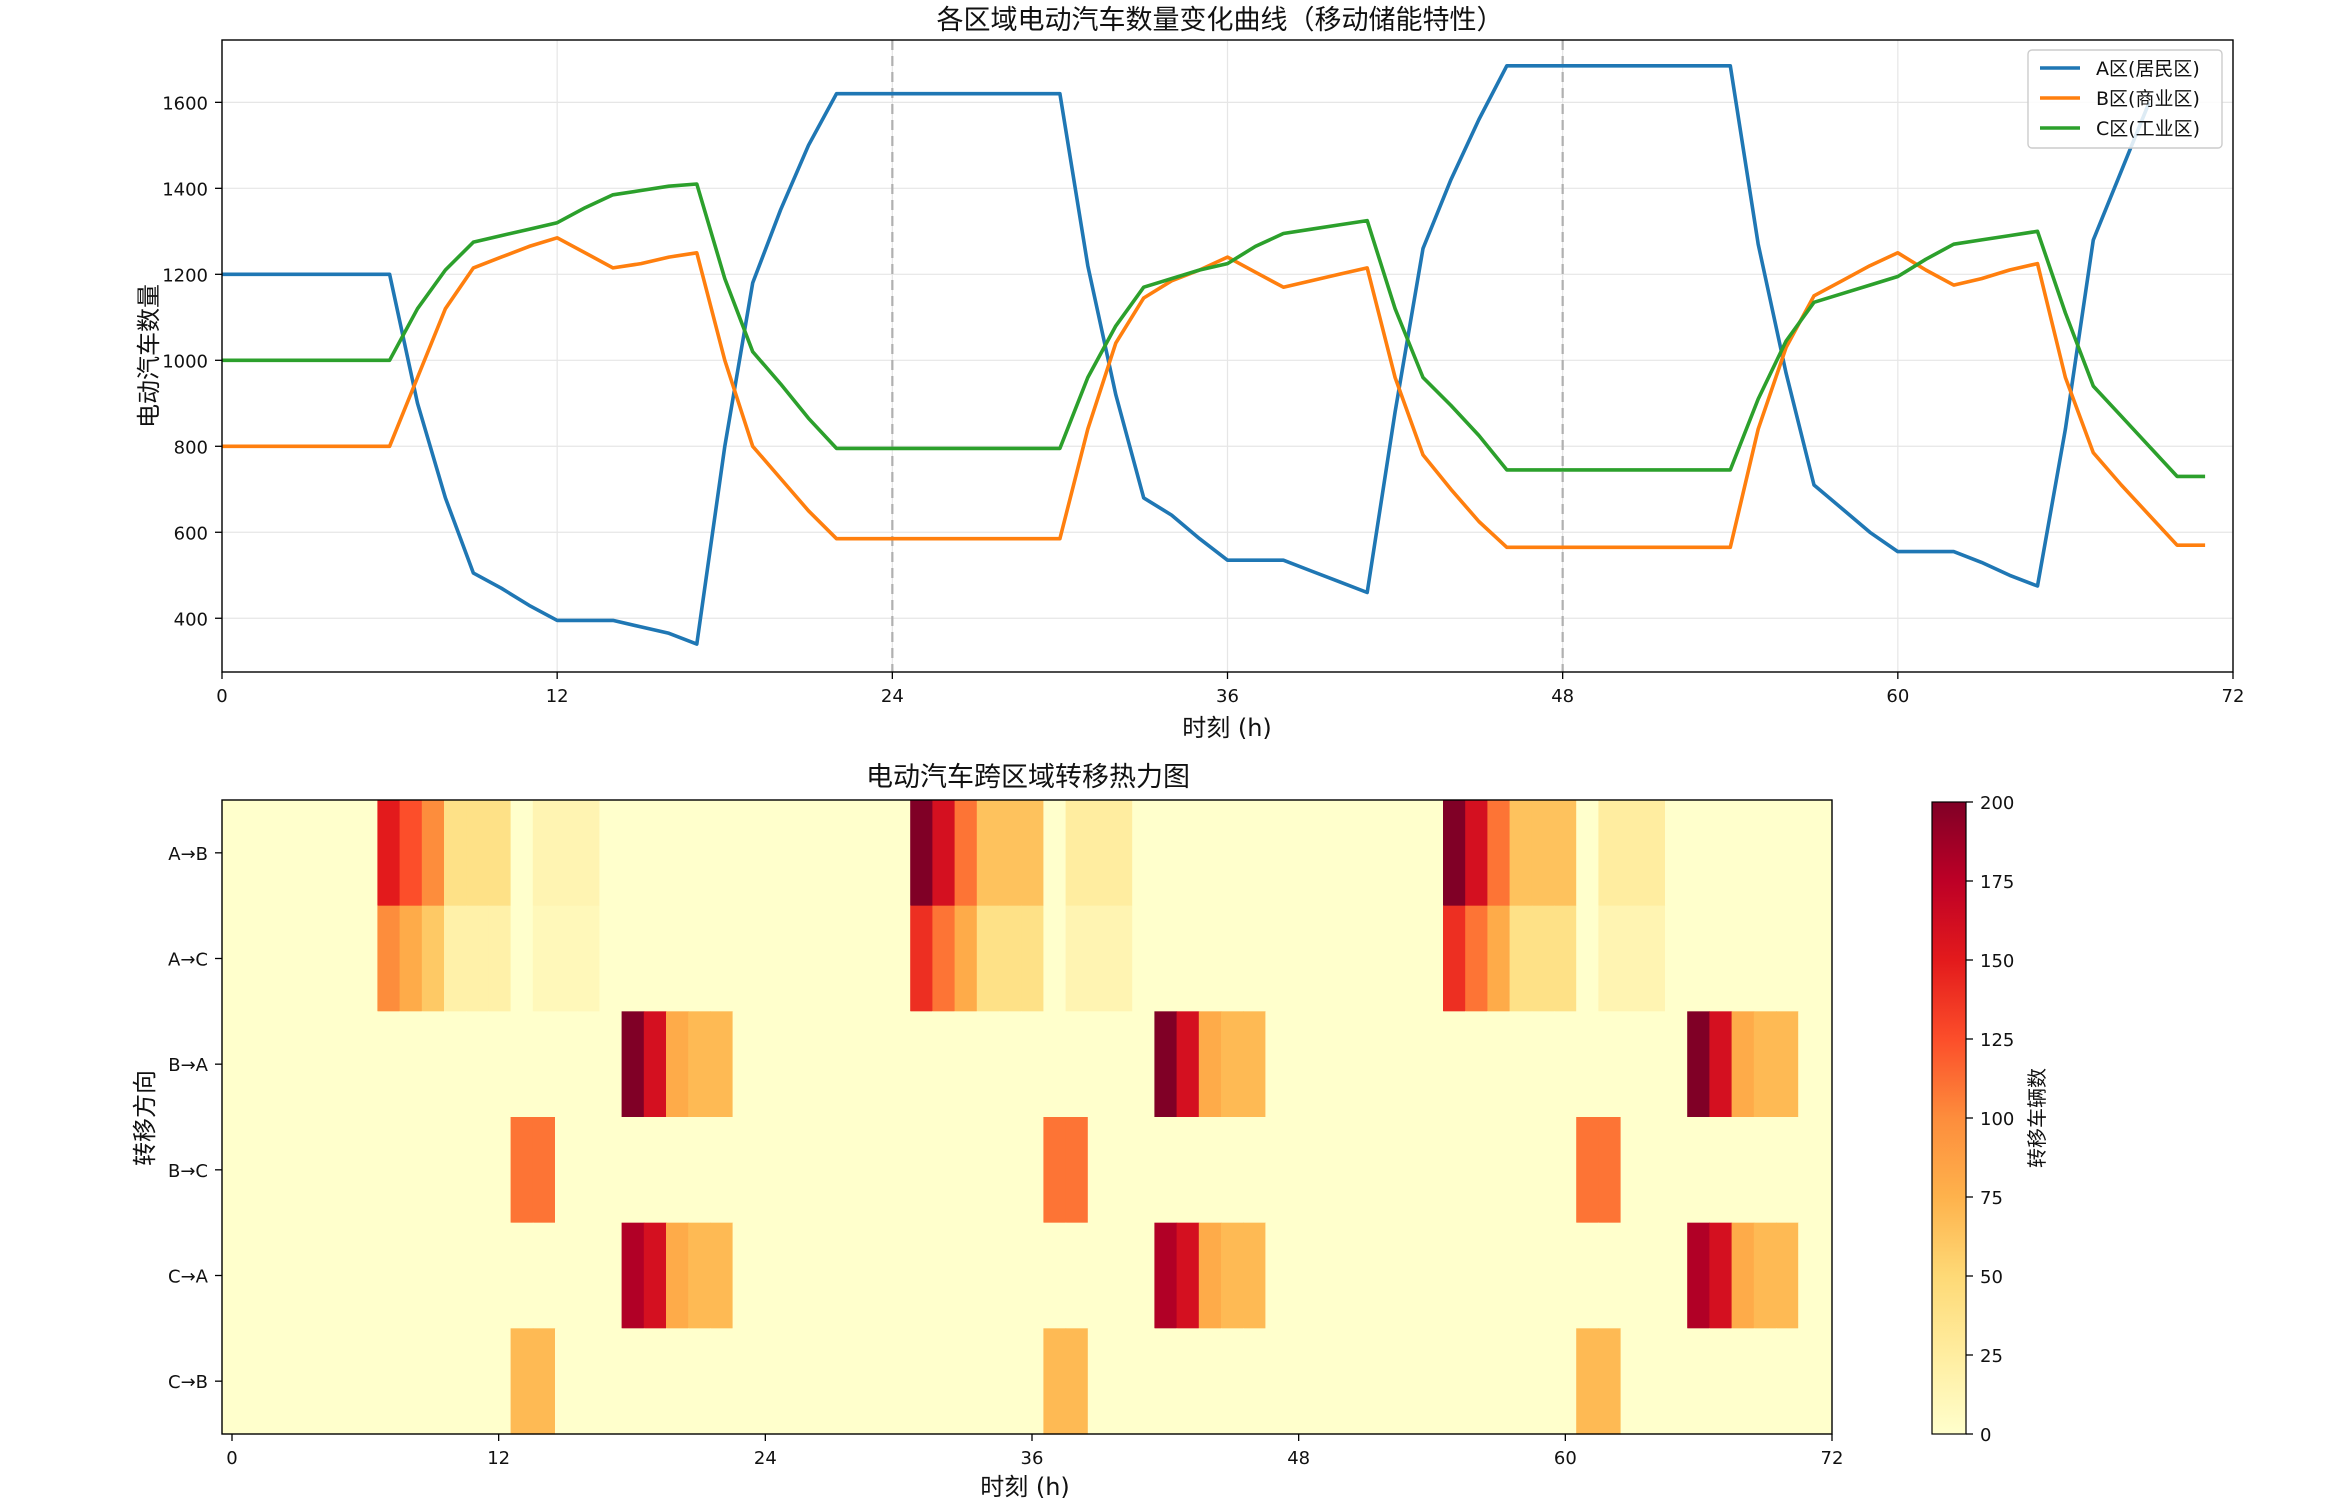 The height and width of the screenshot is (1499, 2326). I want to click on line-y-tick-label: 1400, so click(185, 189).